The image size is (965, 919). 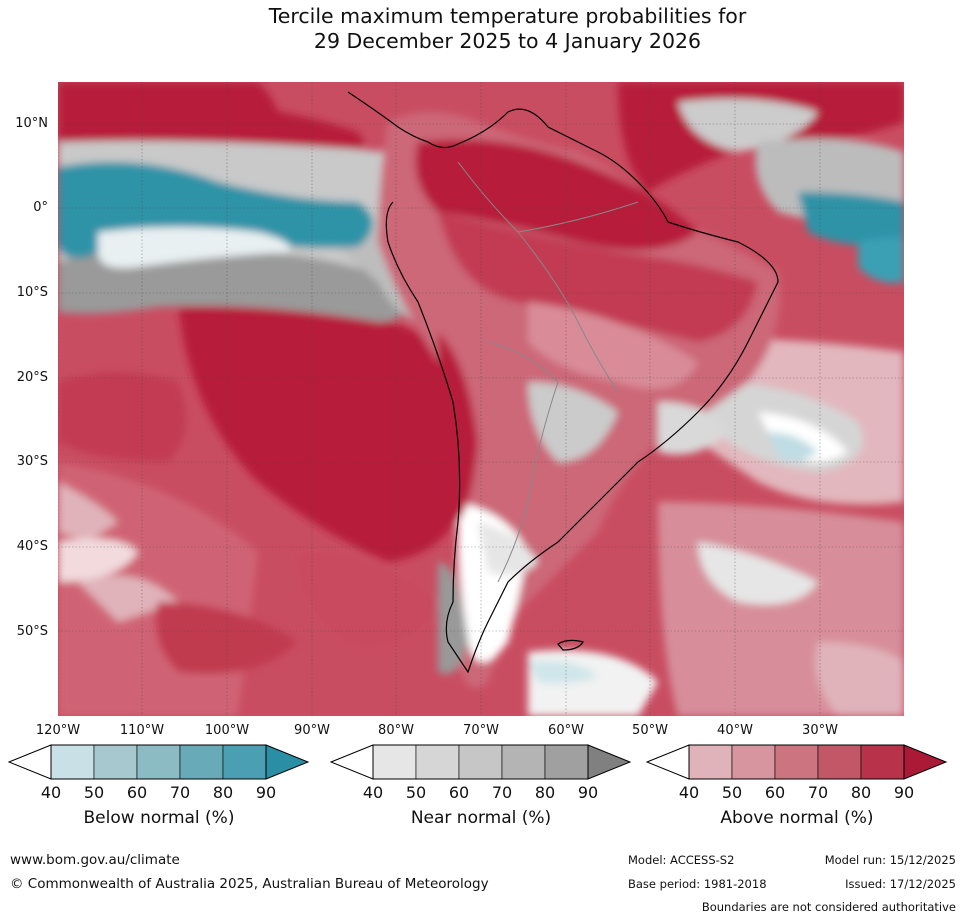 I want to click on above-normal-colorbar, so click(x=797, y=762).